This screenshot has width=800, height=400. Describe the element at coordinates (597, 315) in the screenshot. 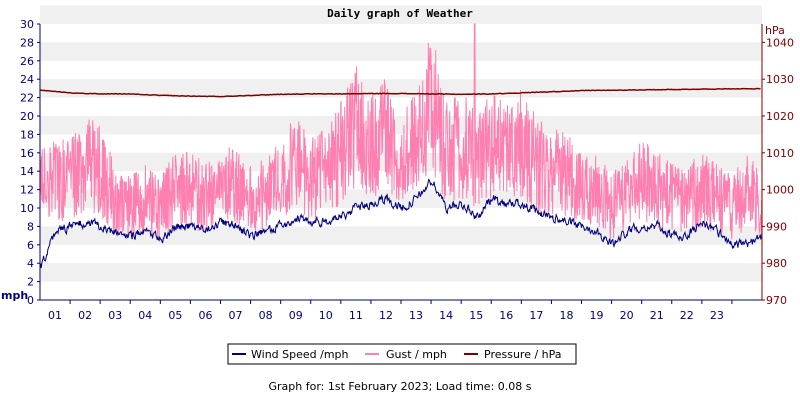

I see `x-tick-label: 19` at that location.